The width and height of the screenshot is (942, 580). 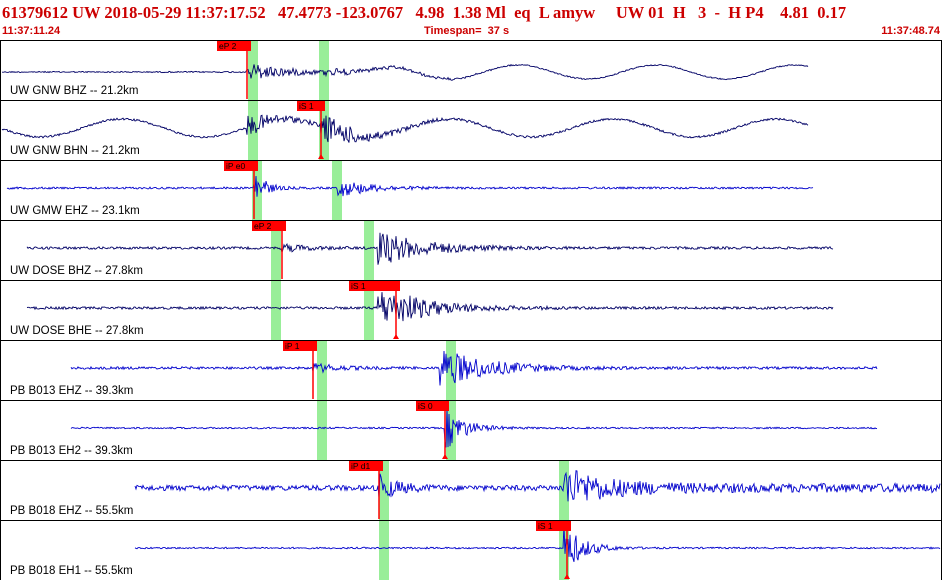 What do you see at coordinates (910, 31) in the screenshot?
I see `end-time-label: 11:37:48.74` at bounding box center [910, 31].